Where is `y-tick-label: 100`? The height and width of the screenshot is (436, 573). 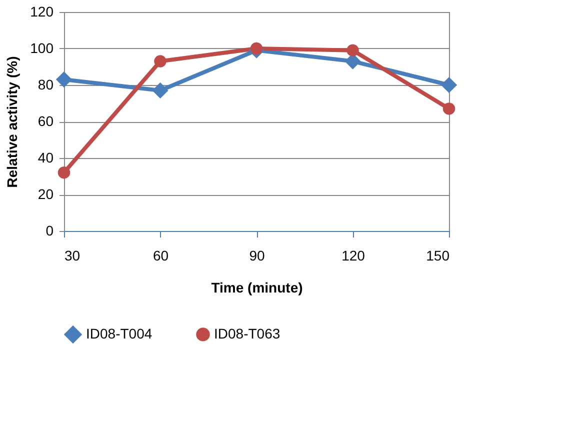 y-tick-label: 100 is located at coordinates (42, 48).